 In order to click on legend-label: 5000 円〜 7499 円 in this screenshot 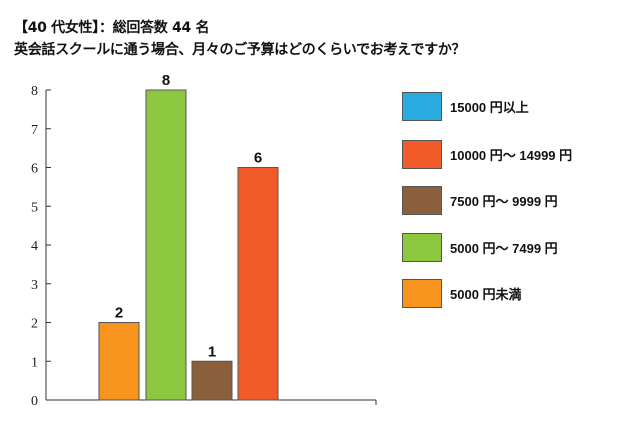, I will do `click(504, 248)`.